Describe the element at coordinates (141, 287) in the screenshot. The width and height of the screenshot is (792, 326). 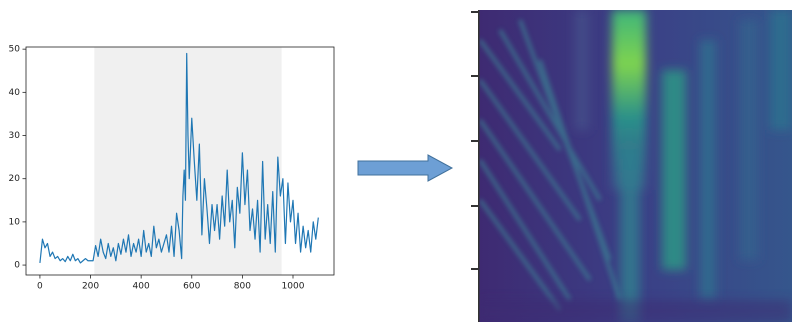
I see `x-tick-label: 400` at that location.